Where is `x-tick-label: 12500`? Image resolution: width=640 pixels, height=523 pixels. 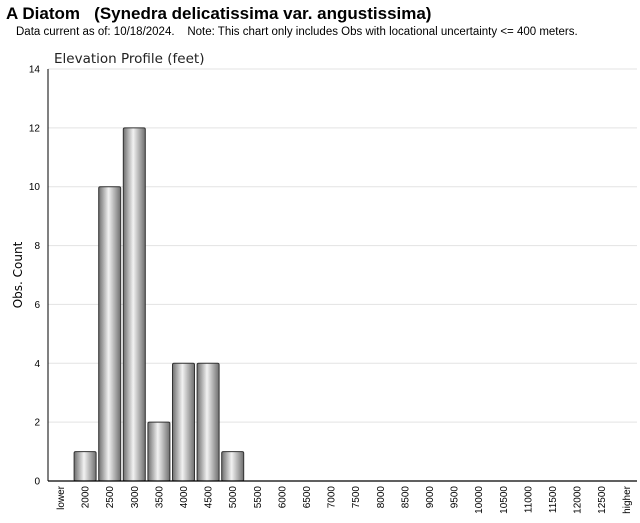
x-tick-label: 12500 is located at coordinates (602, 500).